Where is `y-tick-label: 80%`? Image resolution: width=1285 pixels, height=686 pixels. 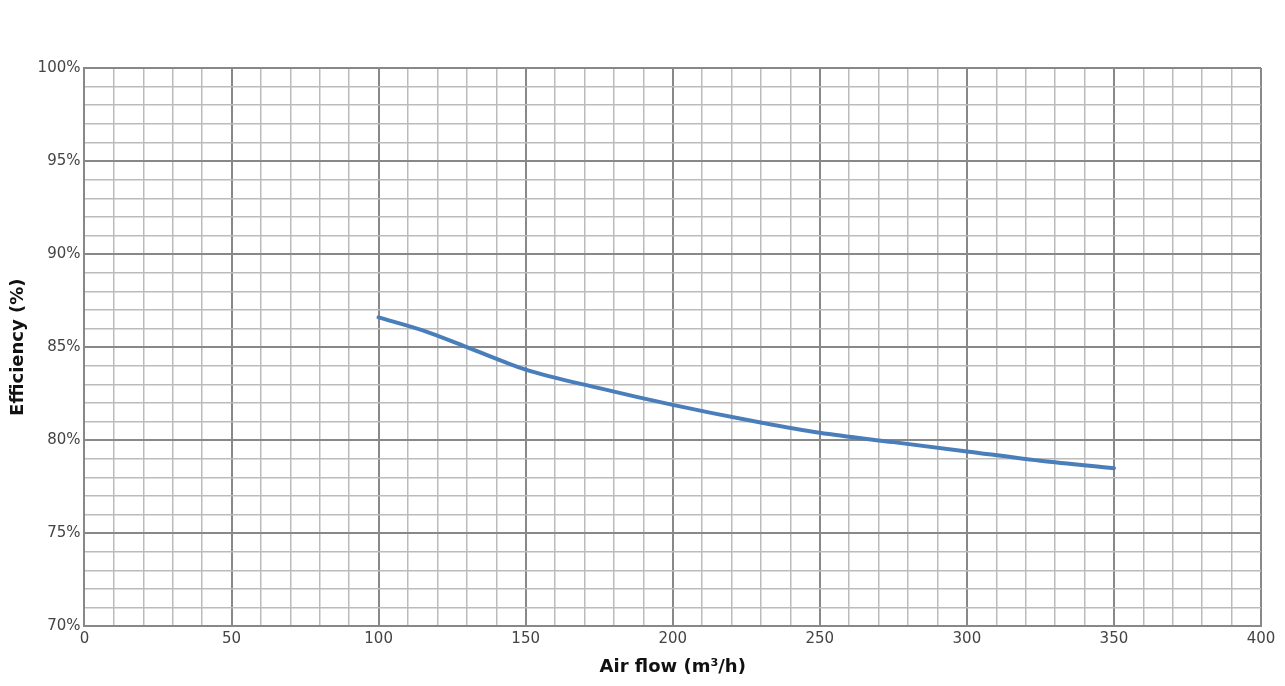
y-tick-label: 80% is located at coordinates (64, 439).